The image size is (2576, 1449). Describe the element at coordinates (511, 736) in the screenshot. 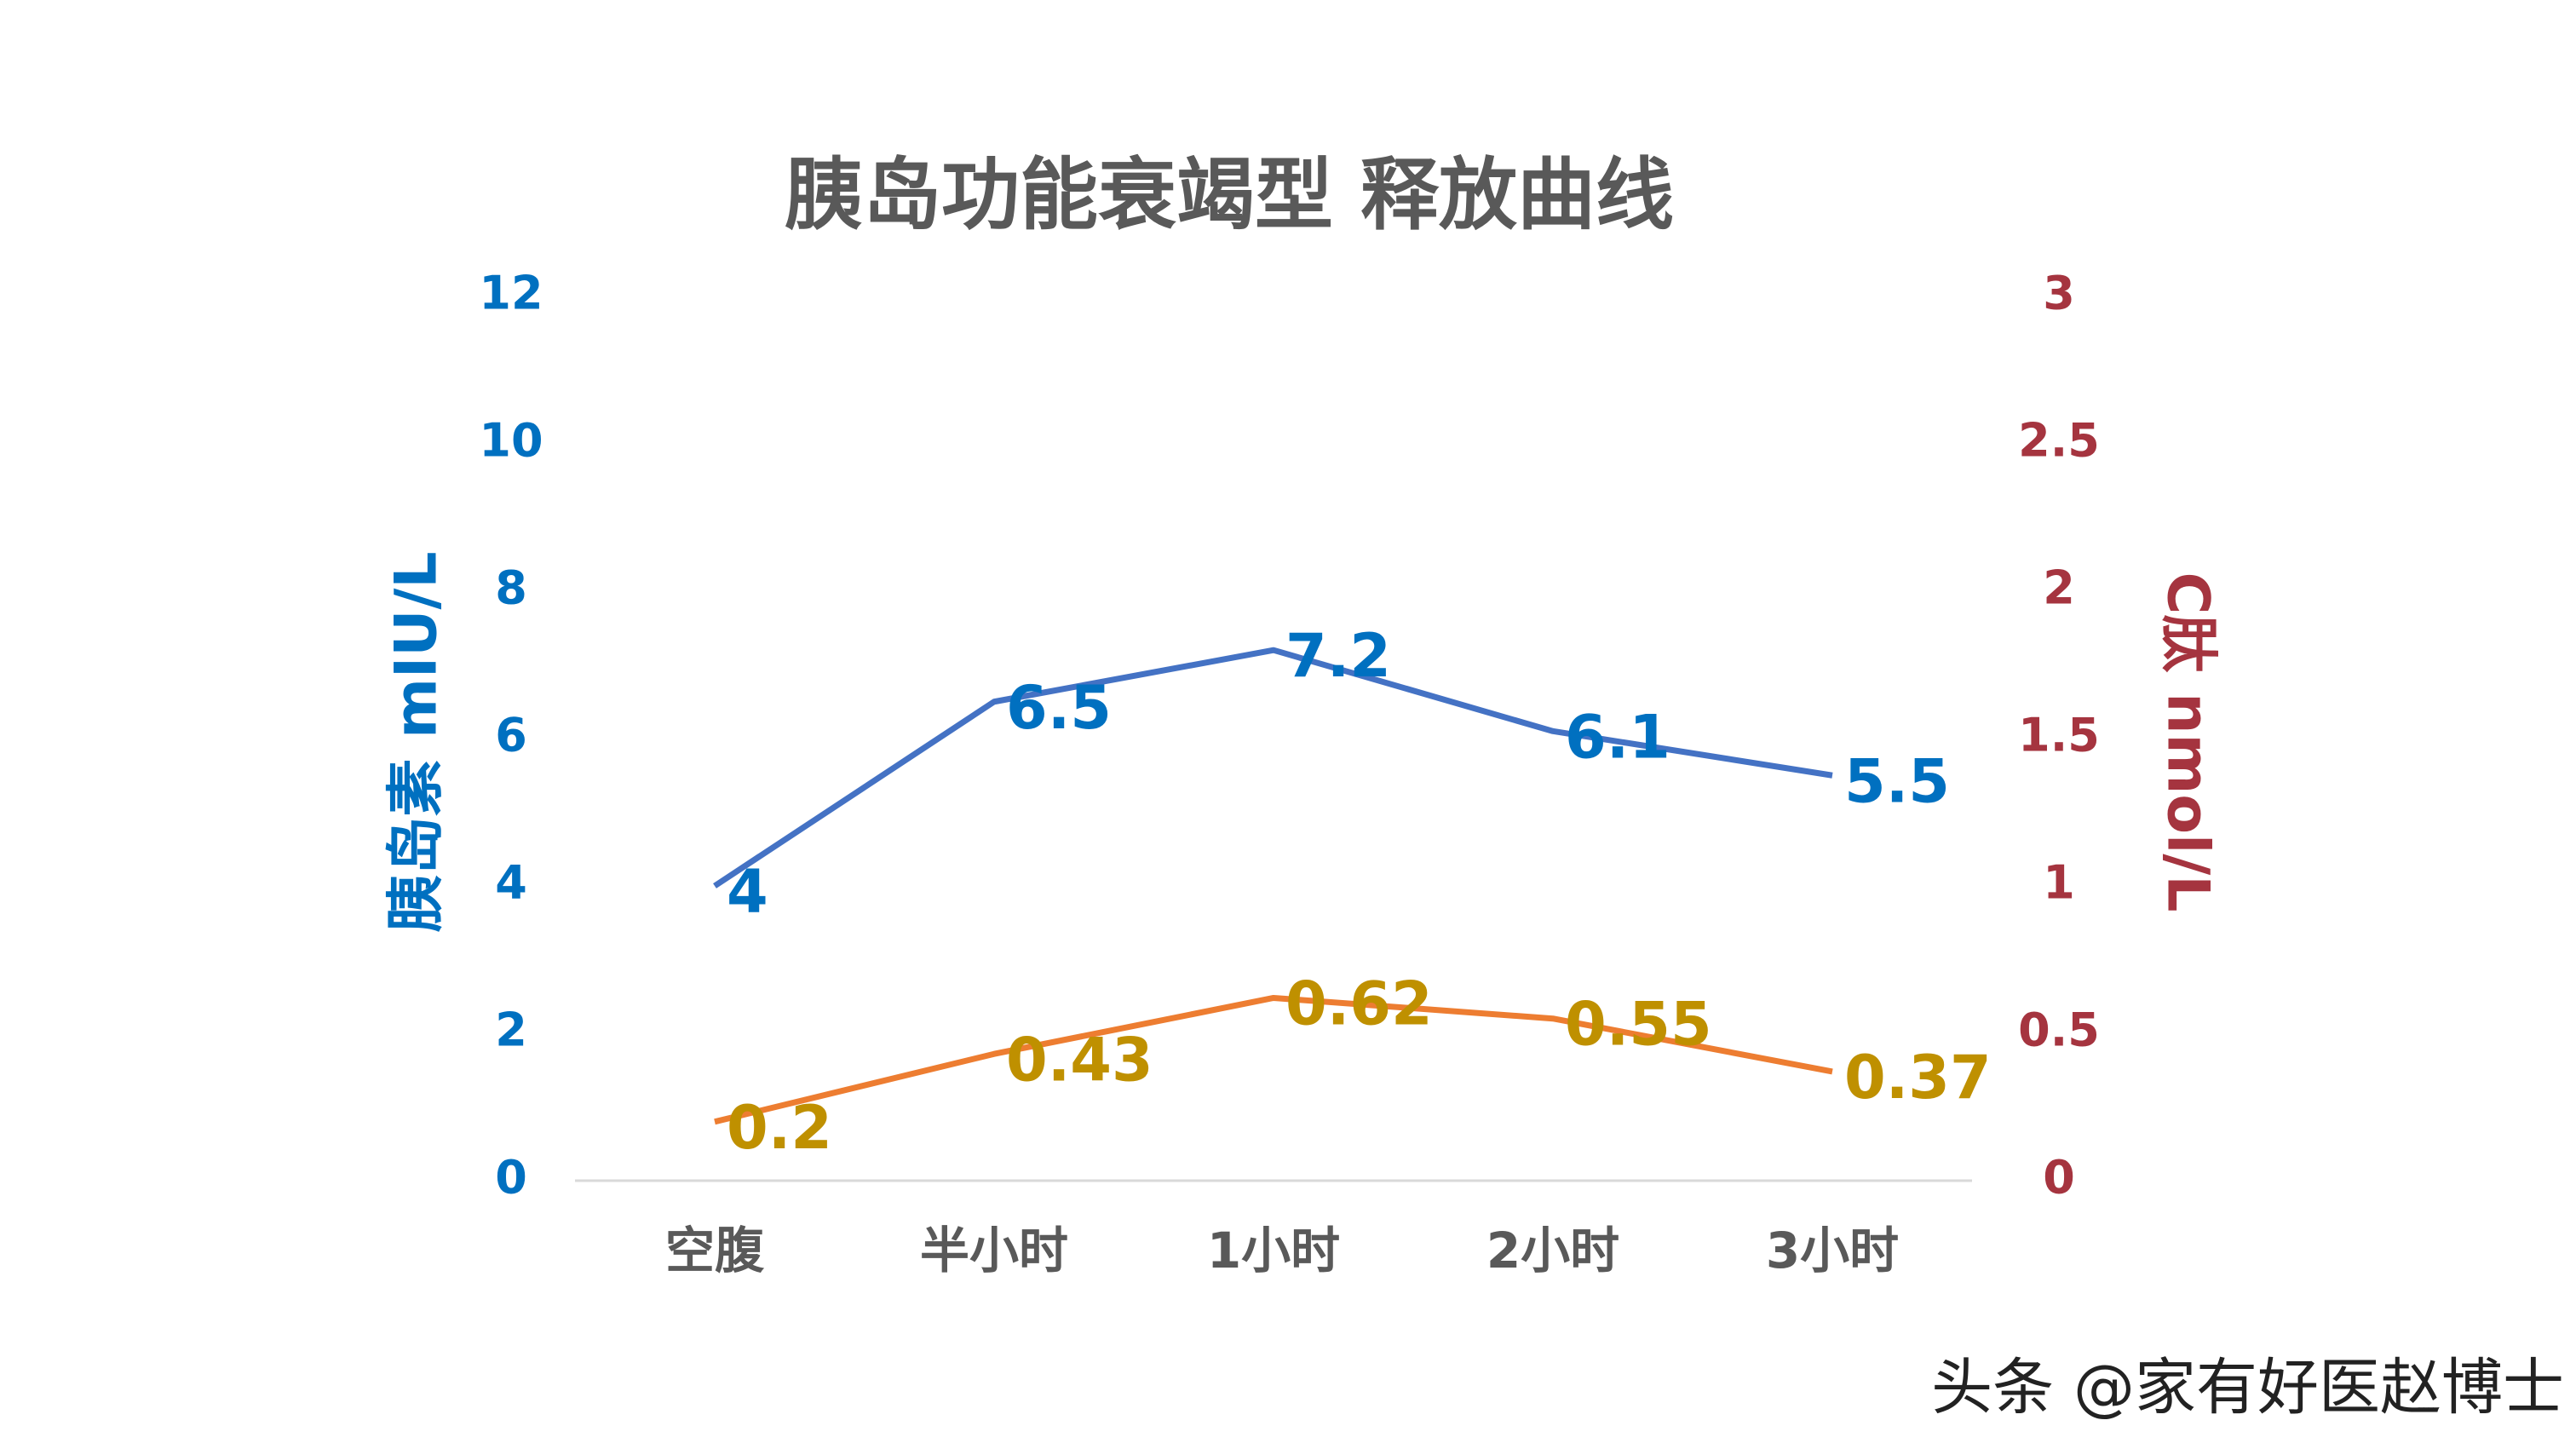

I see `y-tick-label: 6` at that location.